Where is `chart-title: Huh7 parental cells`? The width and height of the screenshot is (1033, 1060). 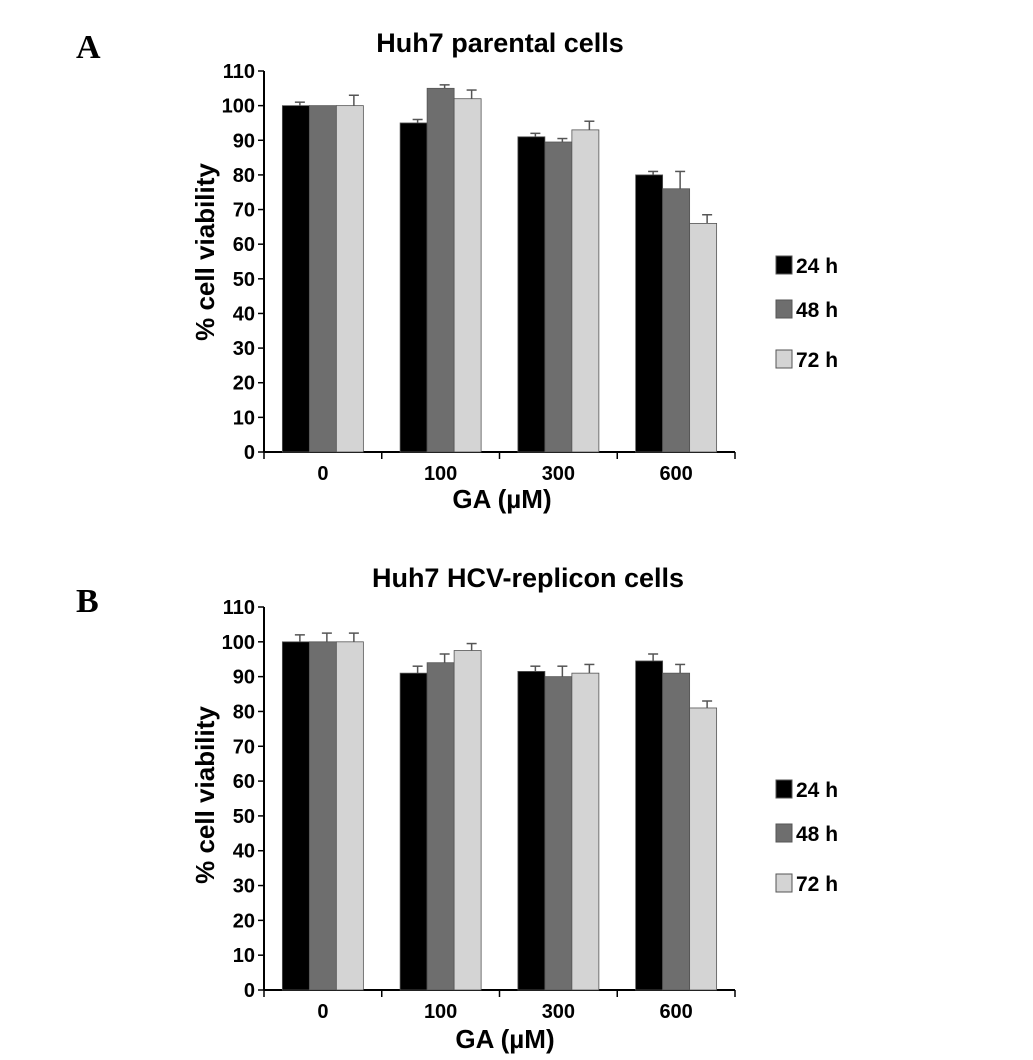
chart-title: Huh7 parental cells is located at coordinates (500, 43).